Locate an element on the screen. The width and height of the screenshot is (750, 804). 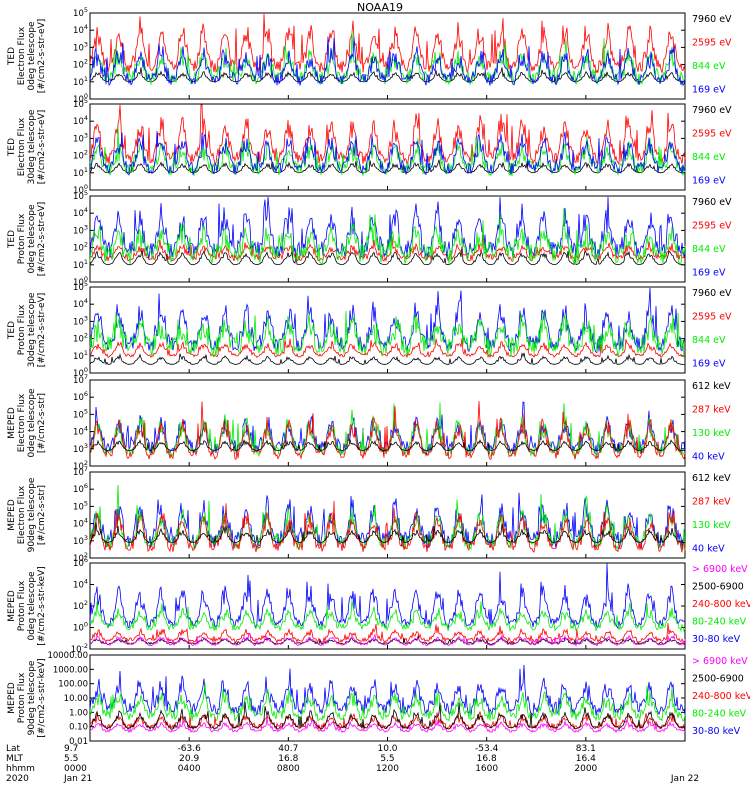
x-tick-label: 1600 is located at coordinates (486, 769).